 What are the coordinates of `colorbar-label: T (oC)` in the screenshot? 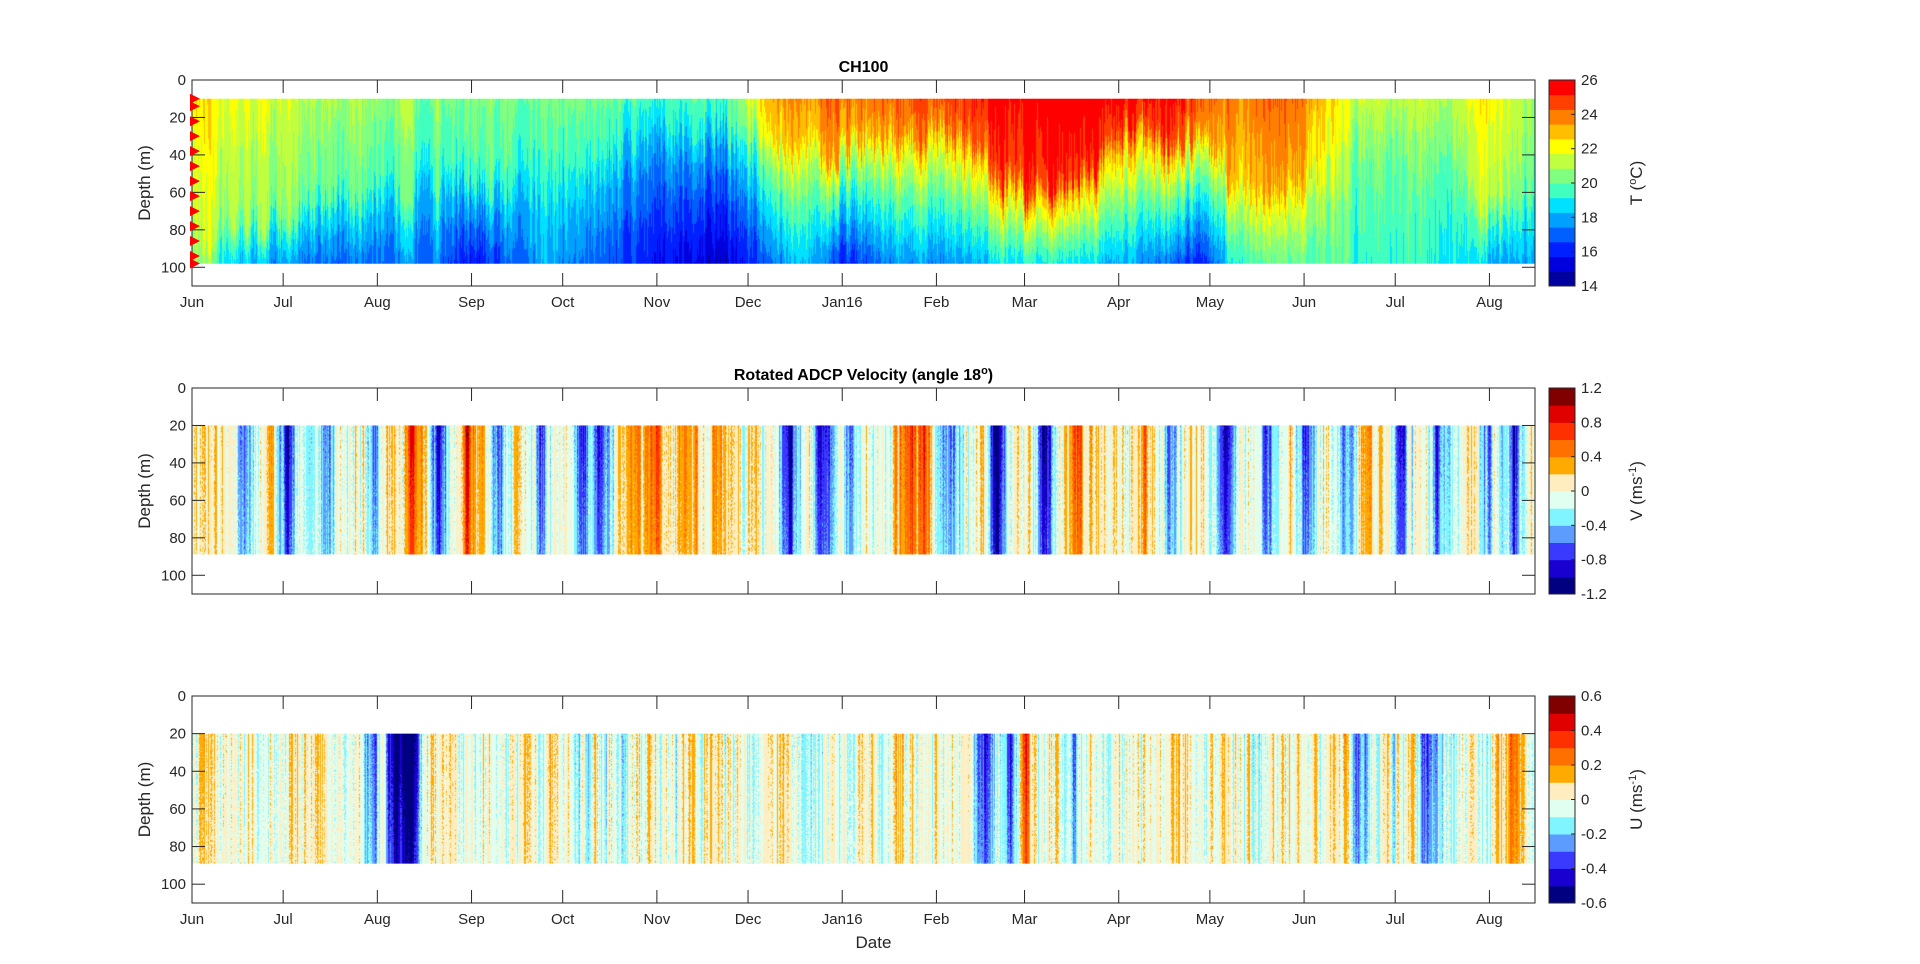 It's located at (1636, 183).